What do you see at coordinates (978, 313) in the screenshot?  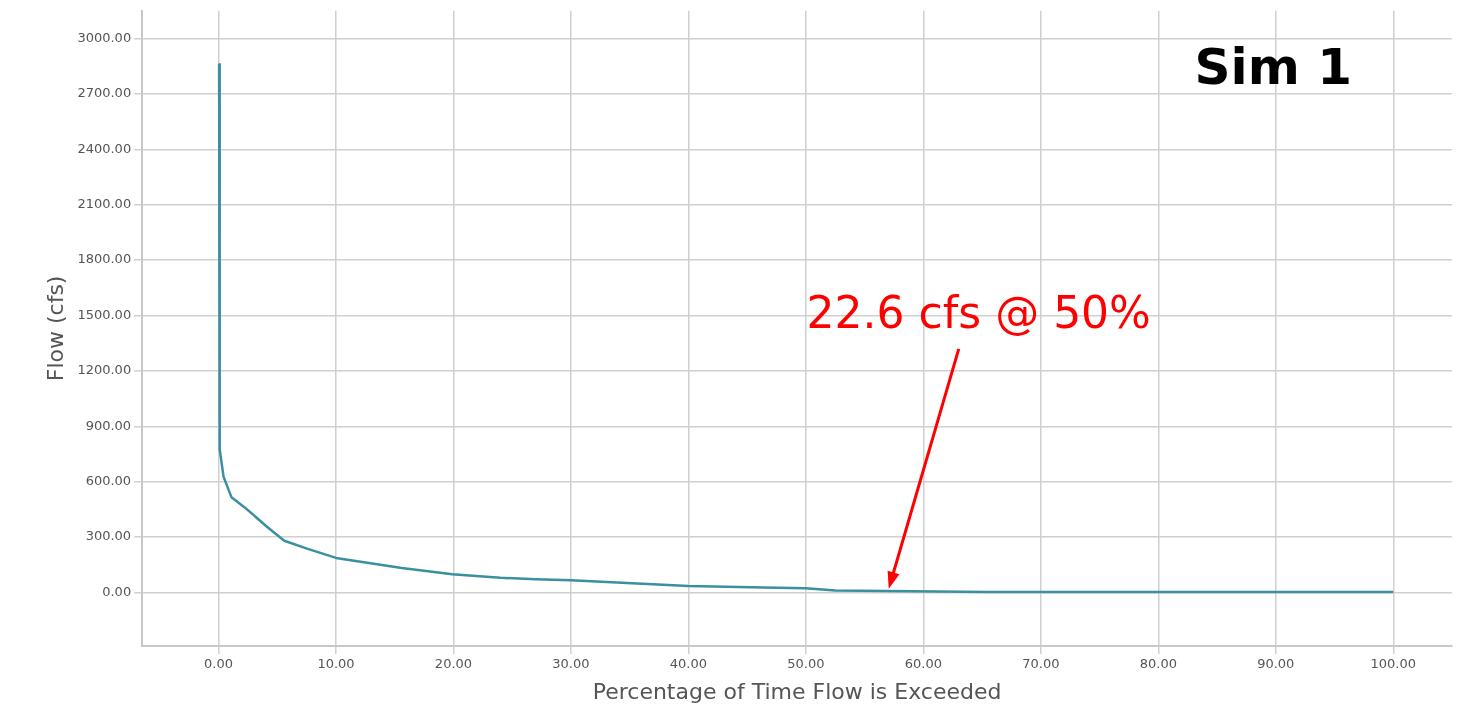 I see `annotation: 22.6 cfs @ 50%` at bounding box center [978, 313].